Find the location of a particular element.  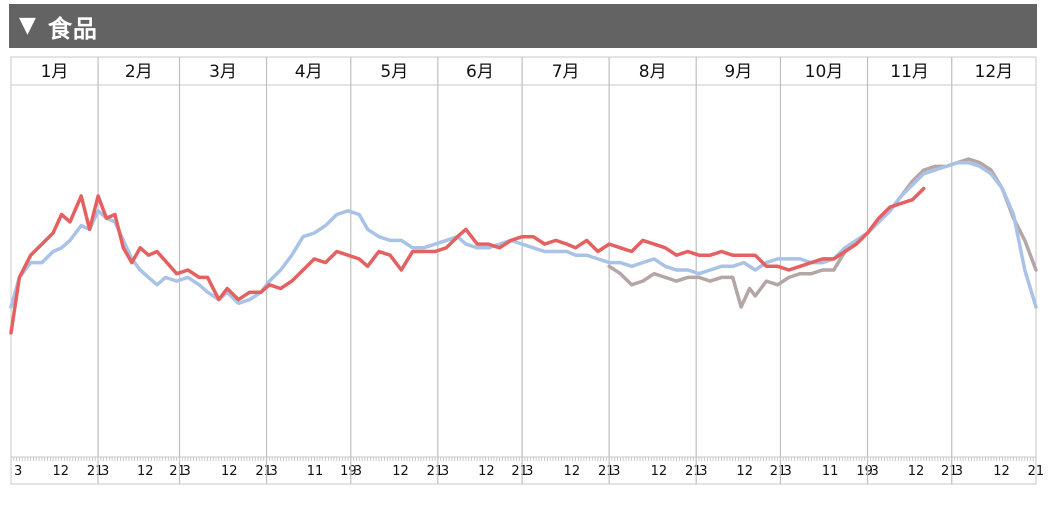

month-label: 9月 is located at coordinates (738, 72).